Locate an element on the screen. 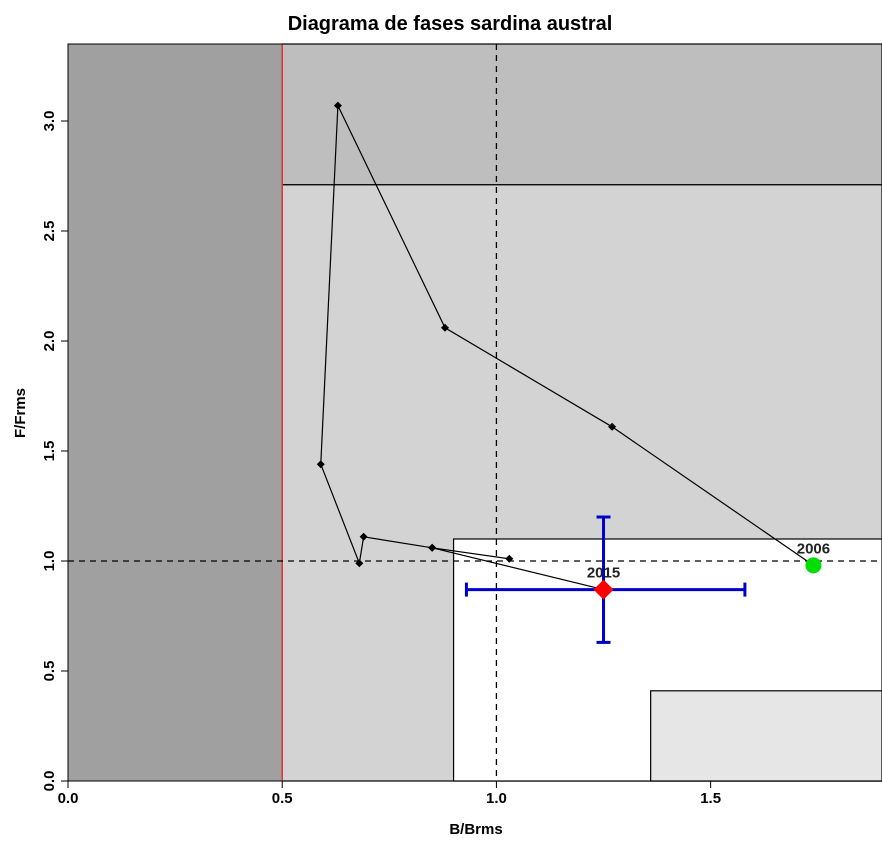  y-axis-ticks: 0.0 0.5 1.0 1.5 2.0 2.5 3.0 is located at coordinates (54, 451).